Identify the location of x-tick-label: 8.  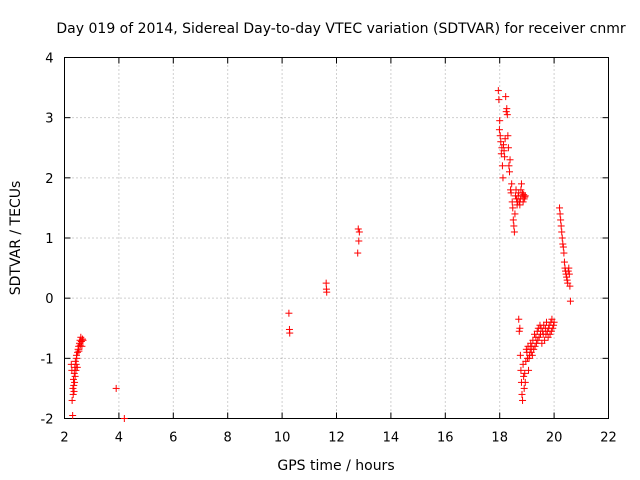
(228, 438).